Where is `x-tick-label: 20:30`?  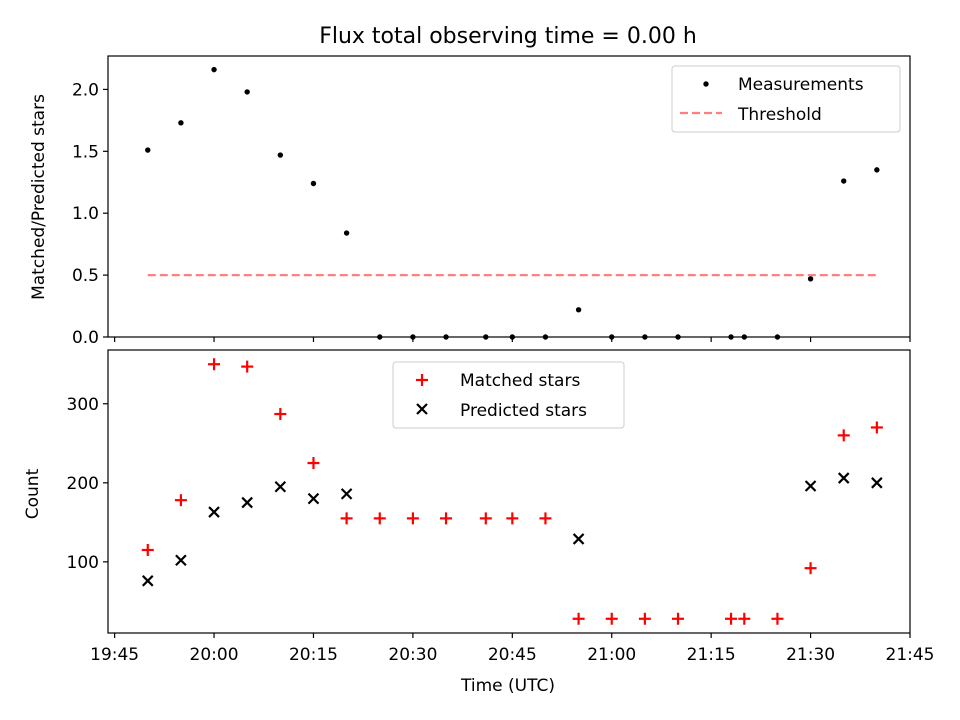
x-tick-label: 20:30 is located at coordinates (412, 655).